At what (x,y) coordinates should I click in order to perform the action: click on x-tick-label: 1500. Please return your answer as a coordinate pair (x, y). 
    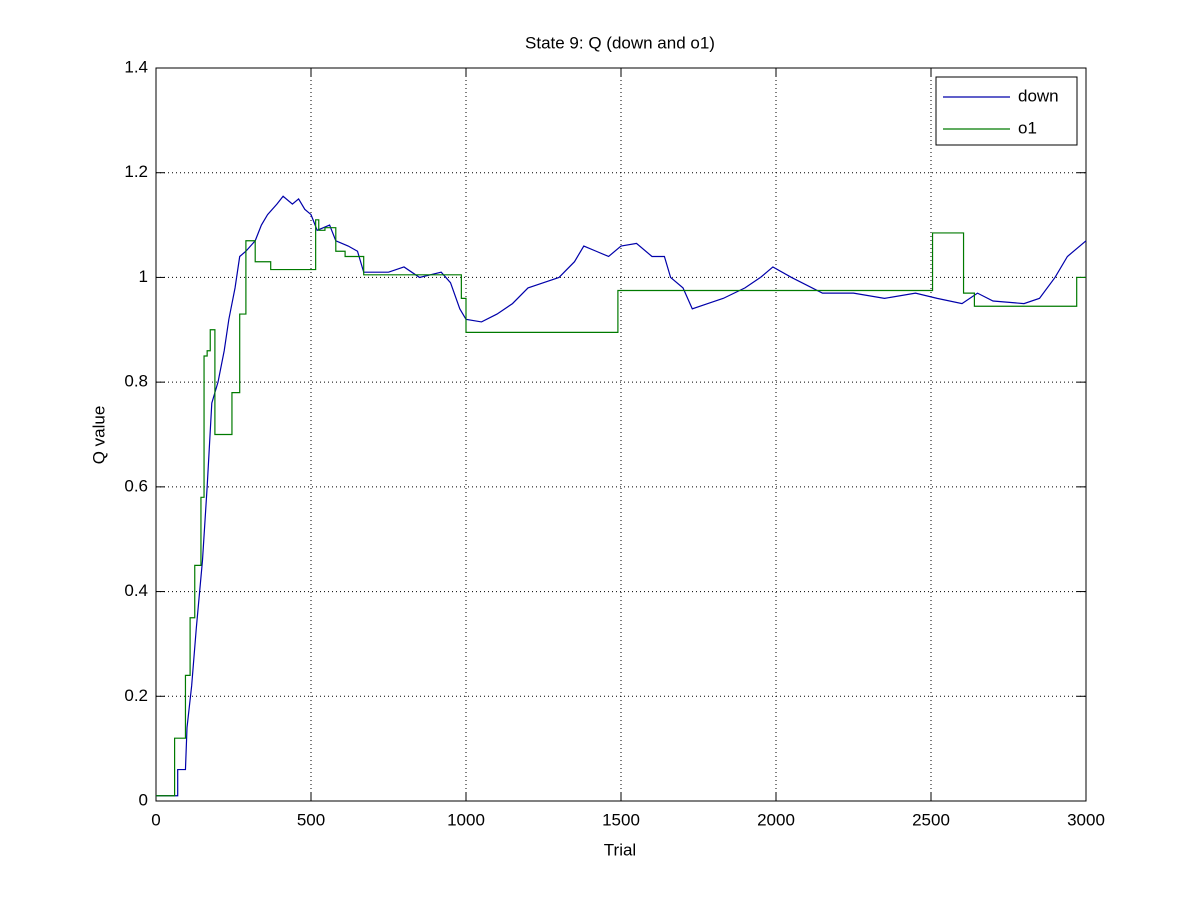
    Looking at the image, I should click on (621, 819).